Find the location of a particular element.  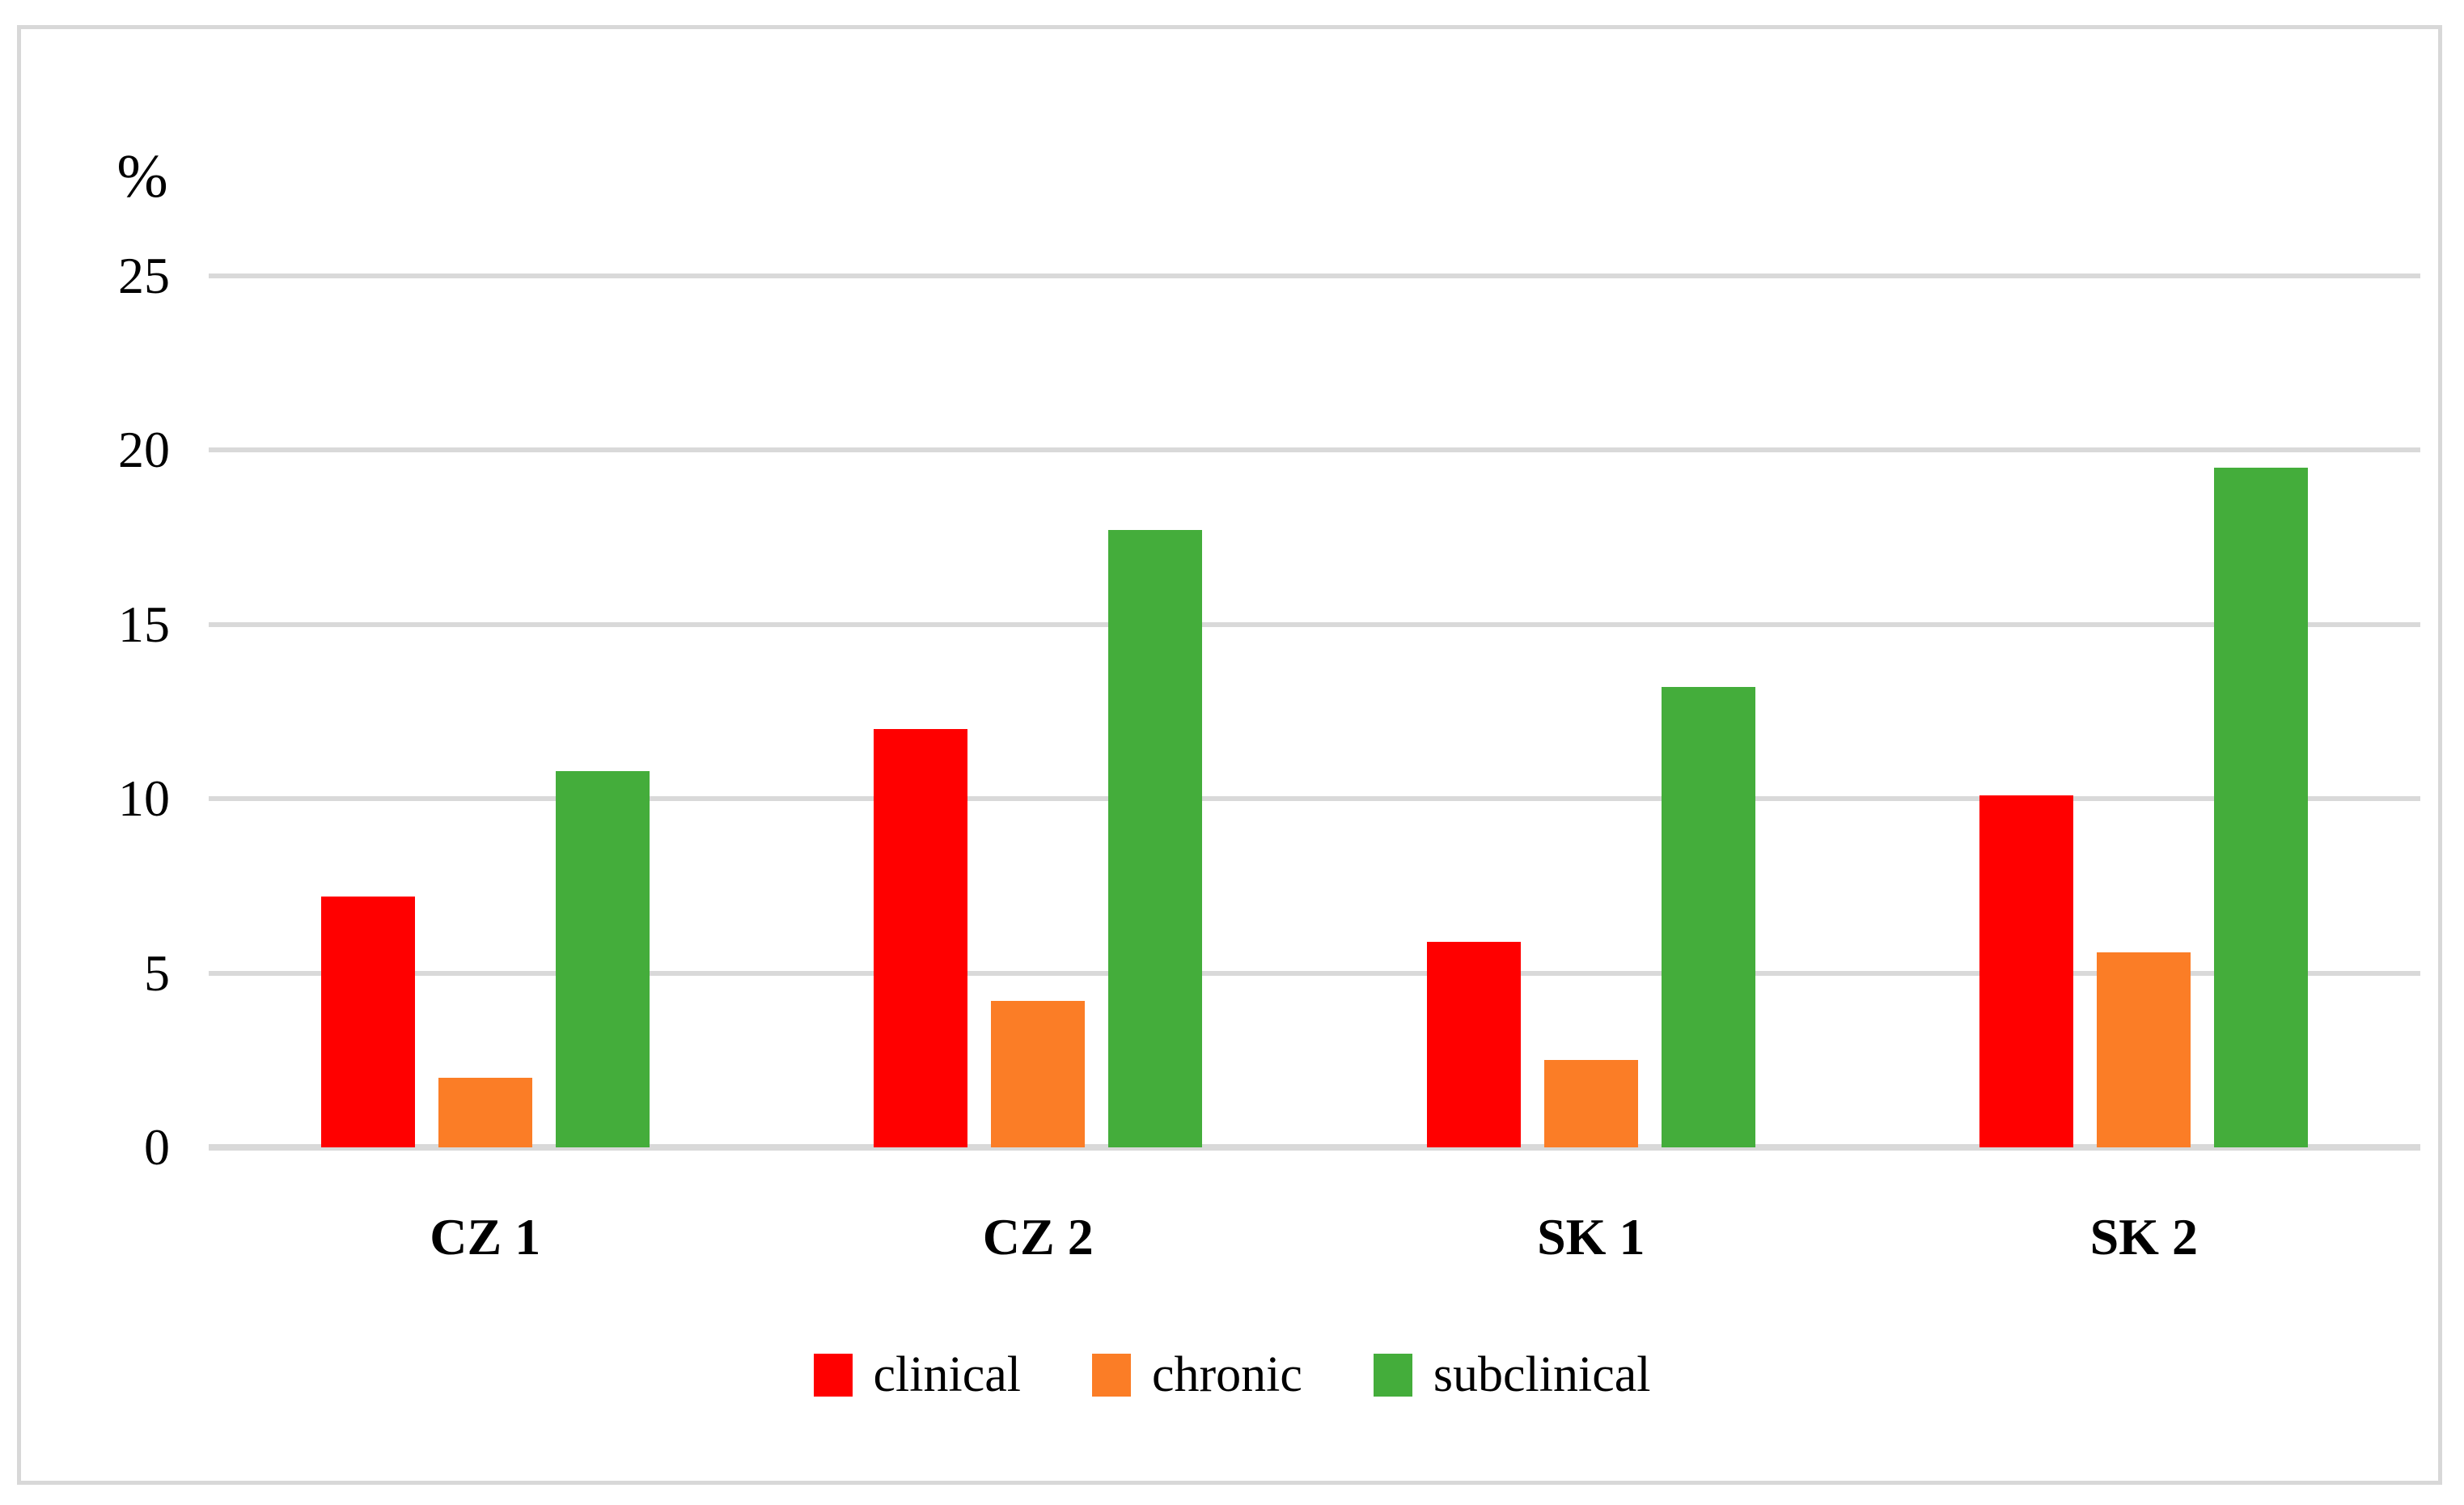

x-category-label-cz-1: CZ 1 is located at coordinates (485, 1236).